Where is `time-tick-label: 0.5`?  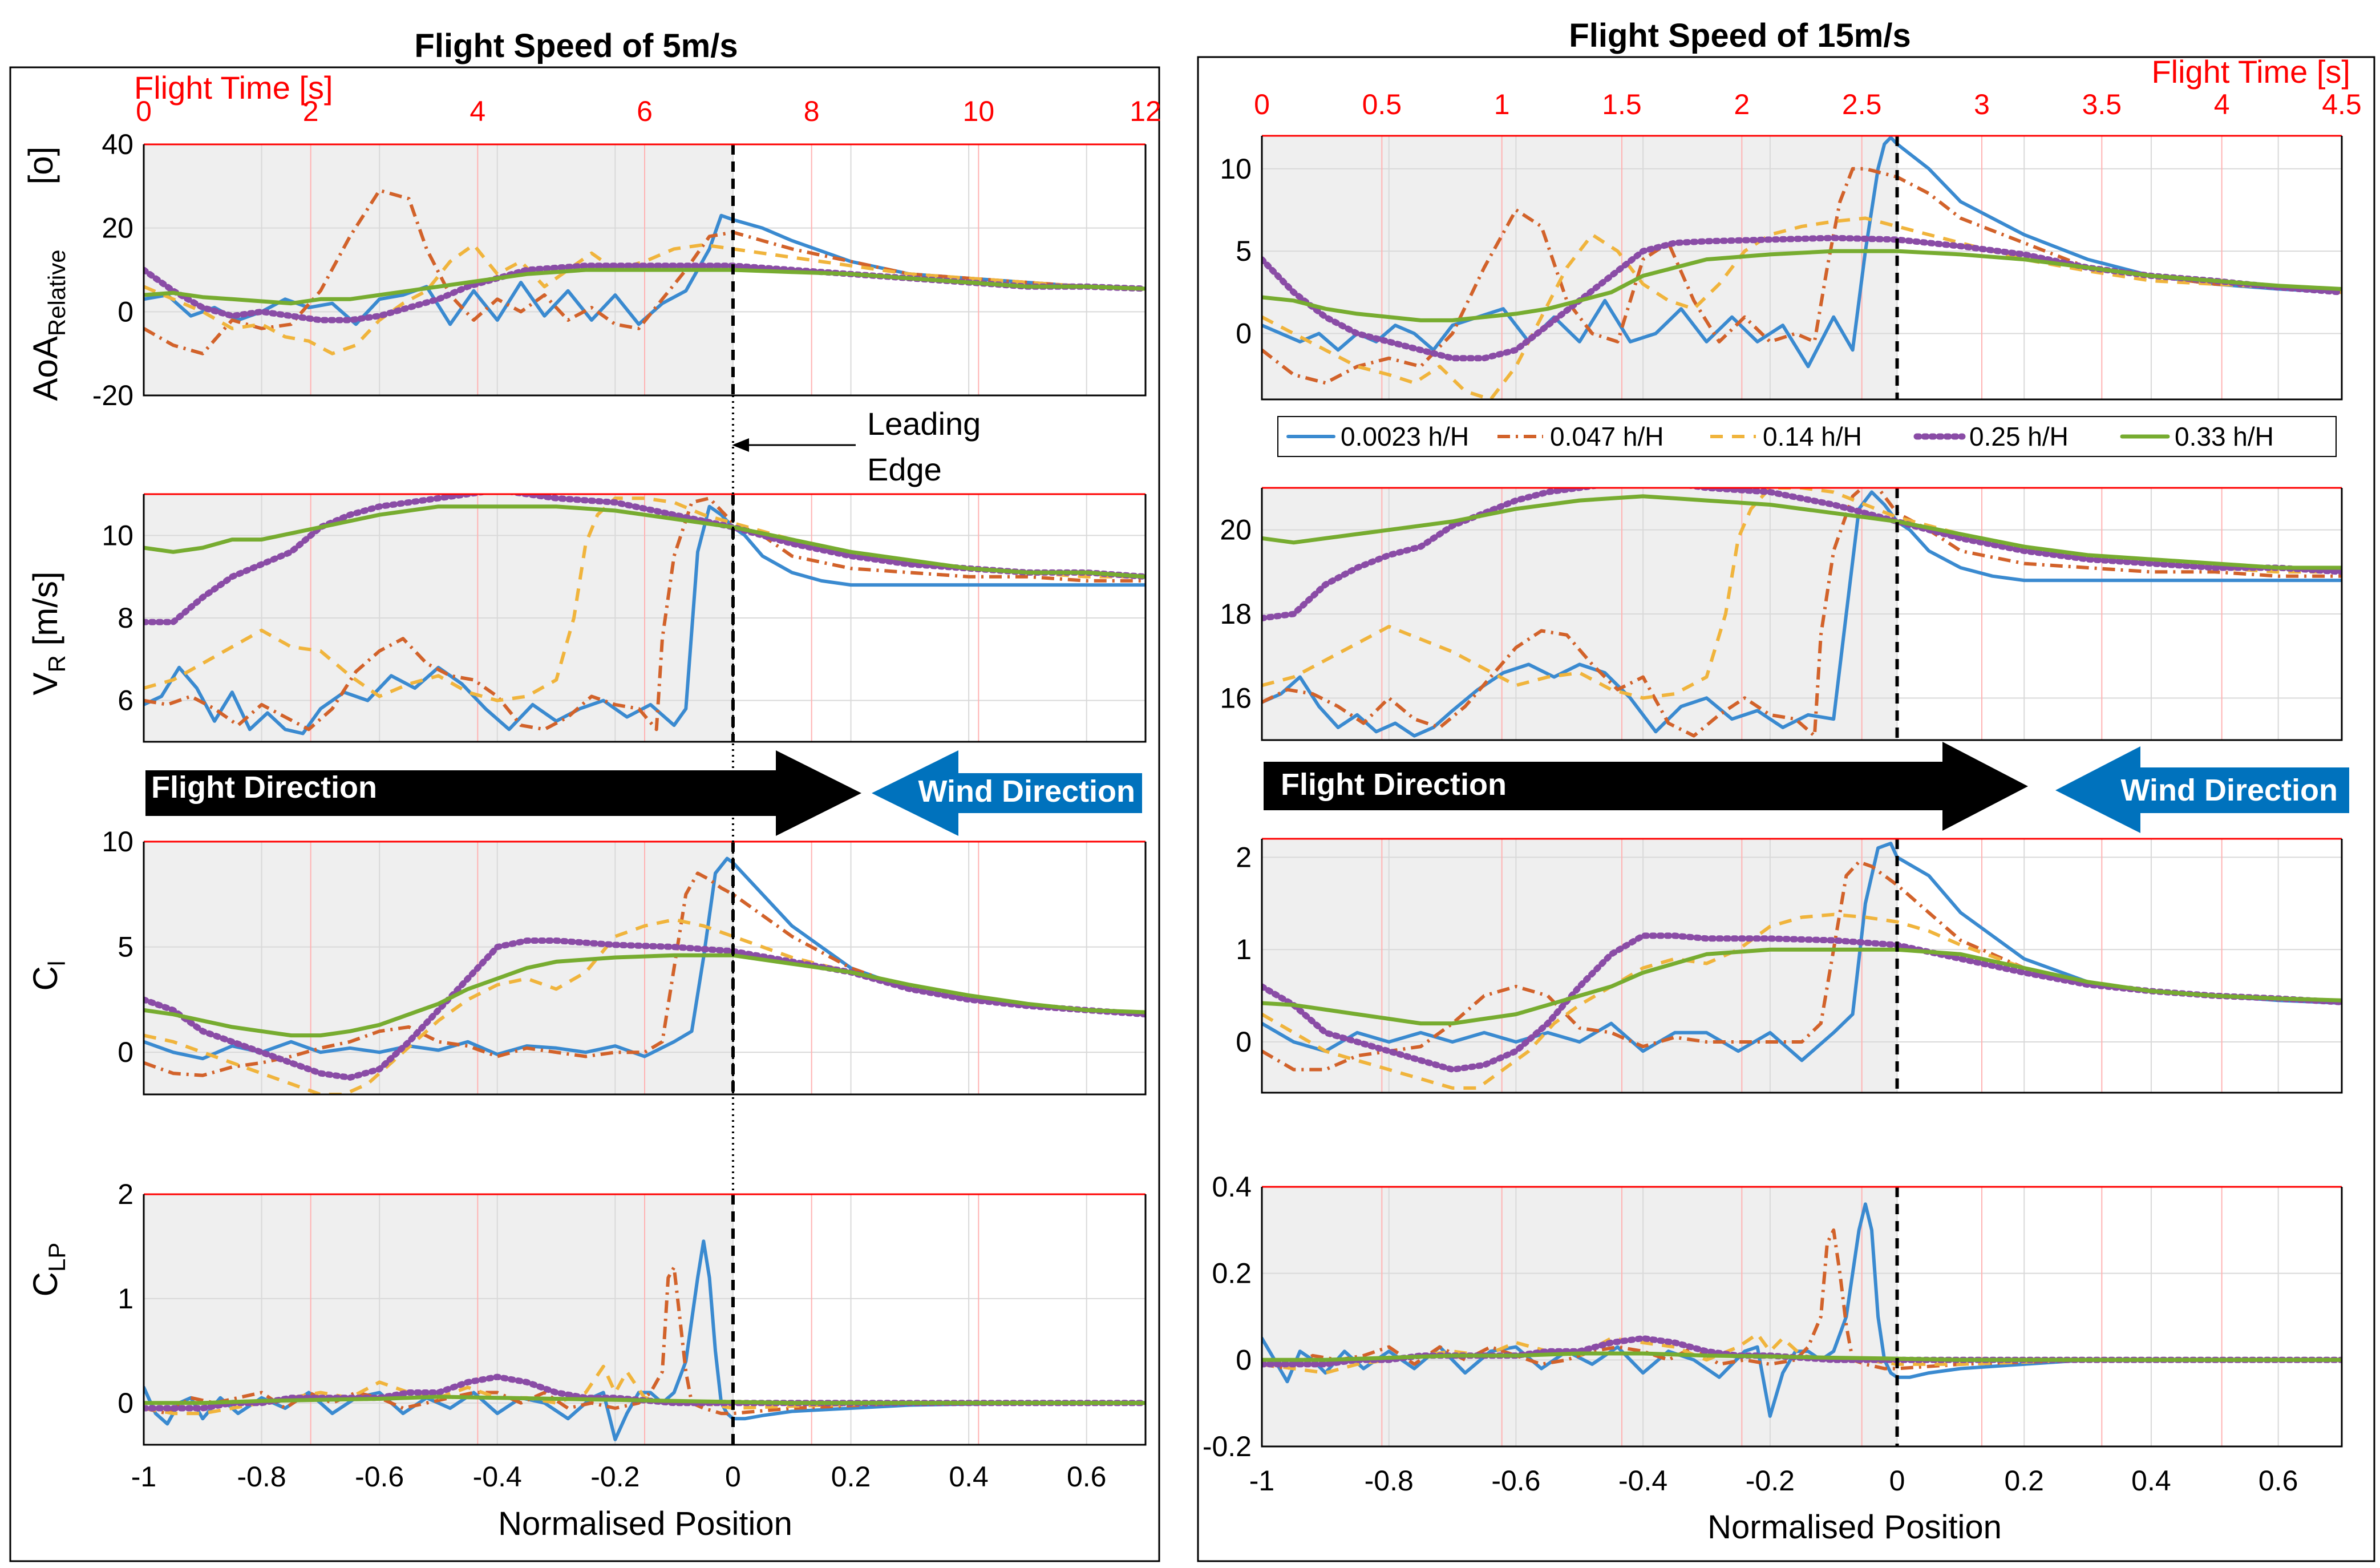
time-tick-label: 0.5 is located at coordinates (1382, 104).